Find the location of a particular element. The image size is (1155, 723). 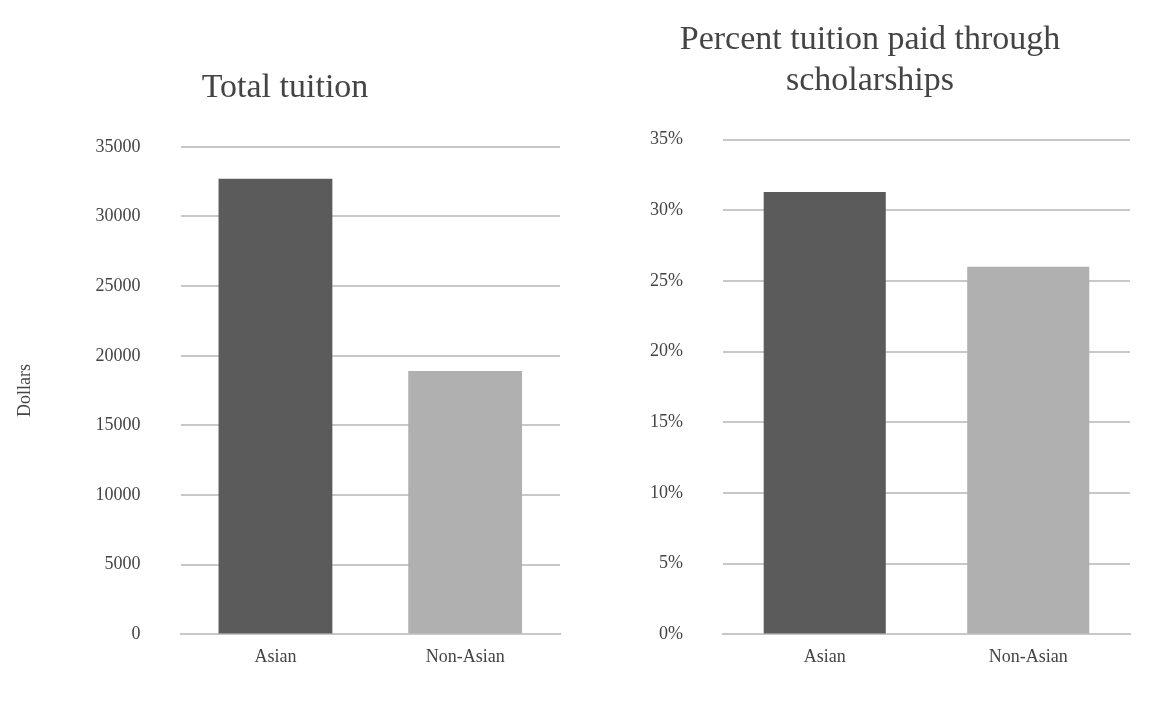

y-tick-label: 30000 is located at coordinates (118, 215).